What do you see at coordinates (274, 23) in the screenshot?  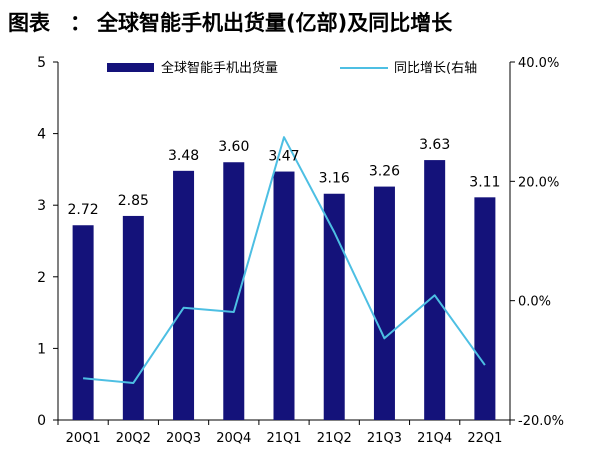 I see `chart-title: 全球智能手机出货量(亿部)及同比增长` at bounding box center [274, 23].